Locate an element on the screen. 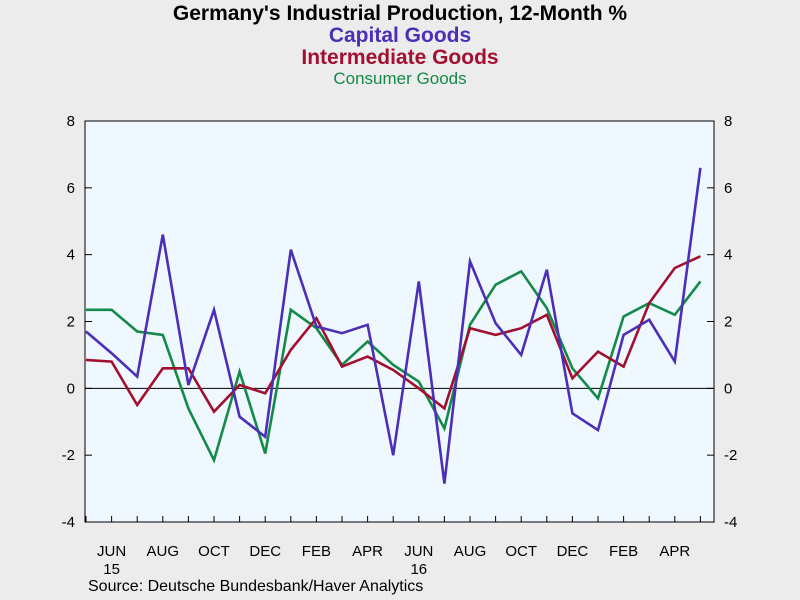  legend-consumer-goods: Consumer Goods is located at coordinates (400, 78).